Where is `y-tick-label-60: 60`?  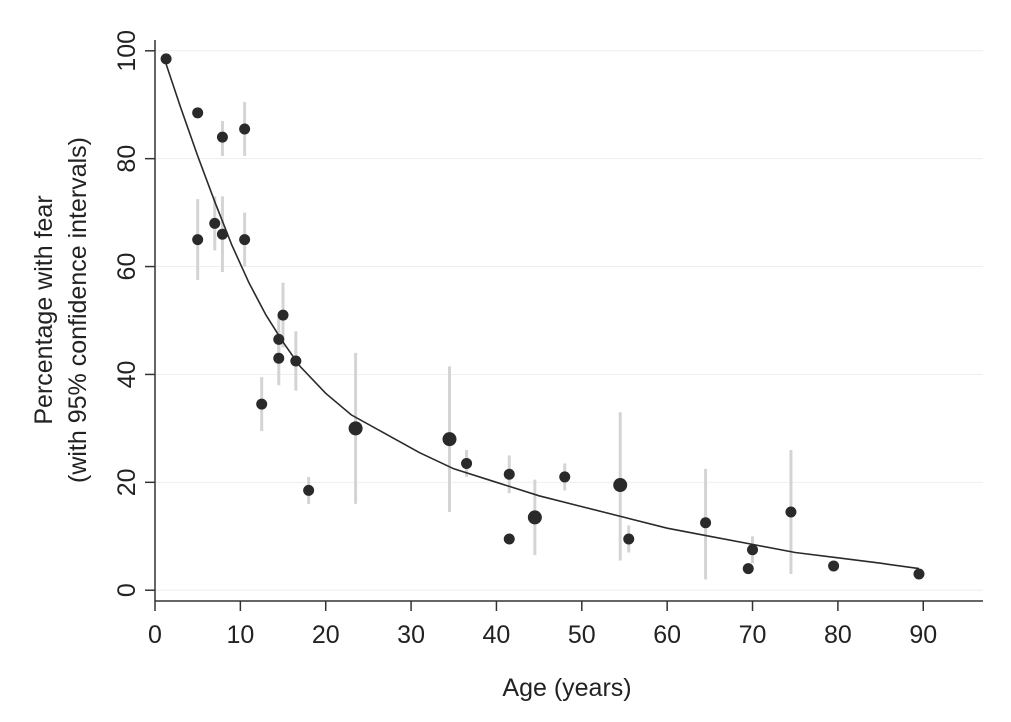 y-tick-label-60: 60 is located at coordinates (127, 267).